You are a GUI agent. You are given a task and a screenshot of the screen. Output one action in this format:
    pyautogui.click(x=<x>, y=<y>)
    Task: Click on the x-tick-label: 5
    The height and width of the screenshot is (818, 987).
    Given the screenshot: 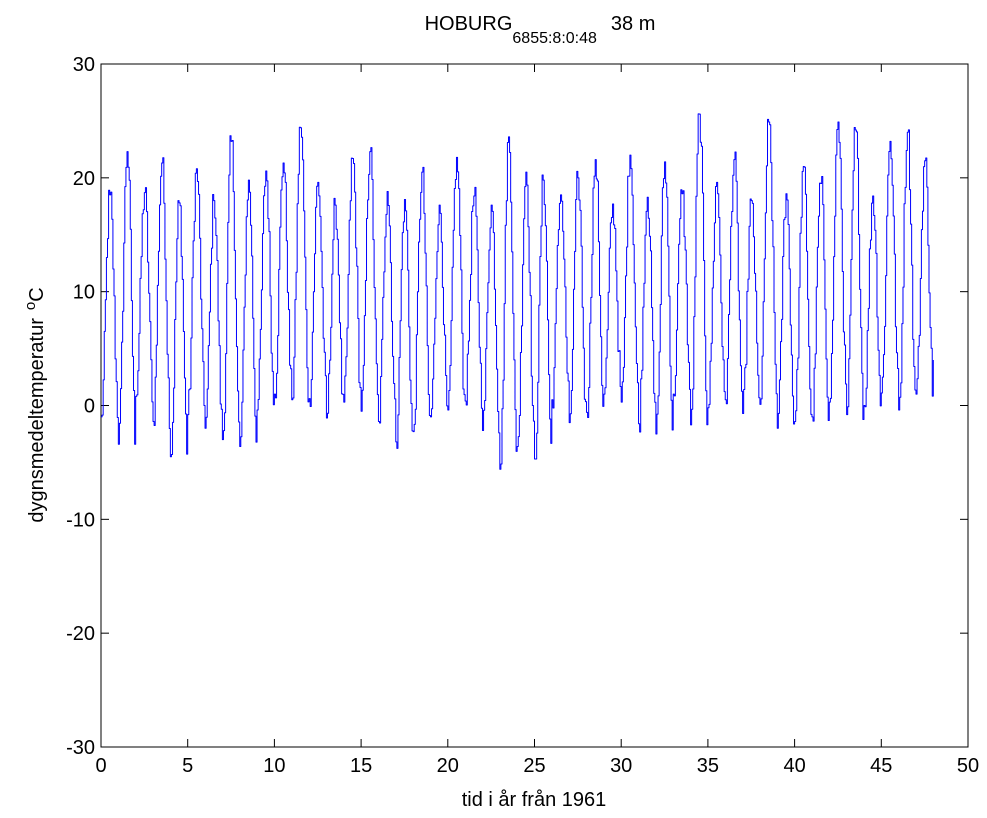 What is the action you would take?
    pyautogui.click(x=187, y=766)
    